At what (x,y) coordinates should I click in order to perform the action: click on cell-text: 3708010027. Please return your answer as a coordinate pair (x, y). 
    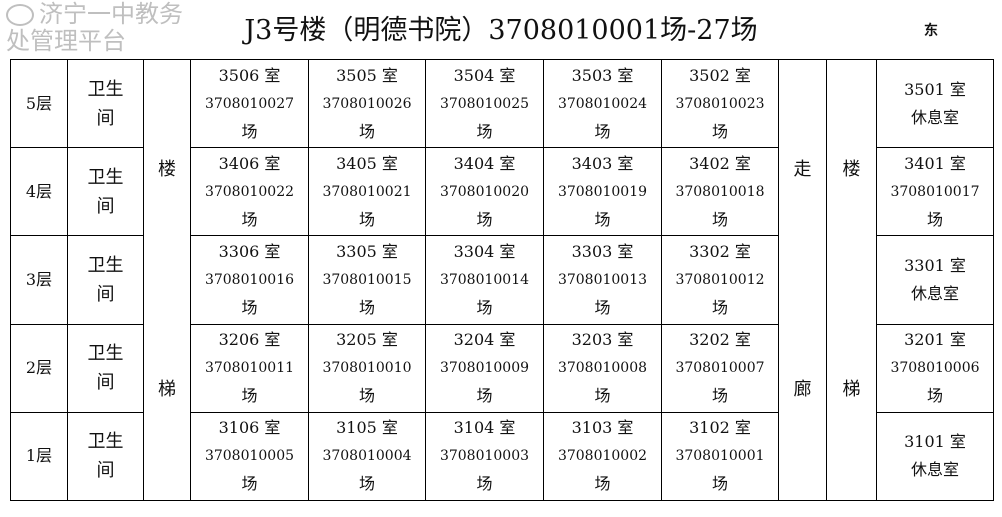
    Looking at the image, I should click on (249, 103).